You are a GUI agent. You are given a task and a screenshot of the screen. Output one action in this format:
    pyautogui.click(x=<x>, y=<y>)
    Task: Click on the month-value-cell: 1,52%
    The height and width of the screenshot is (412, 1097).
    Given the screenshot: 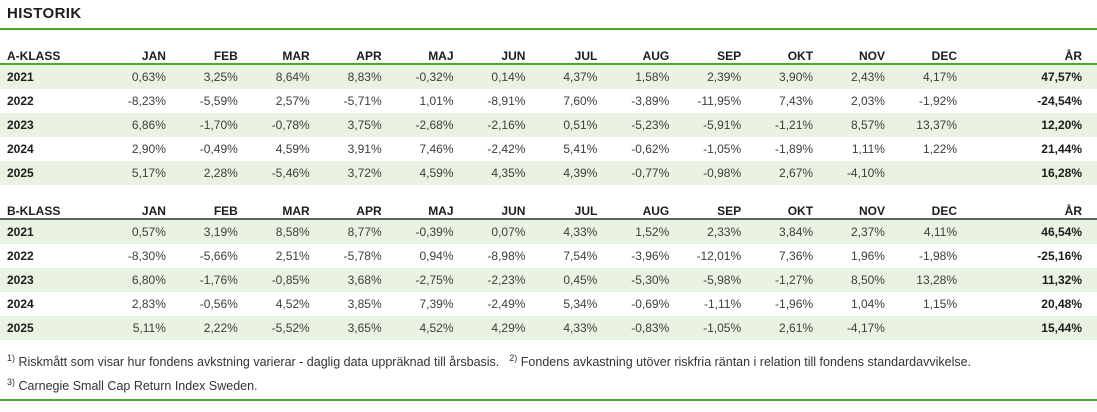 What is the action you would take?
    pyautogui.click(x=652, y=232)
    